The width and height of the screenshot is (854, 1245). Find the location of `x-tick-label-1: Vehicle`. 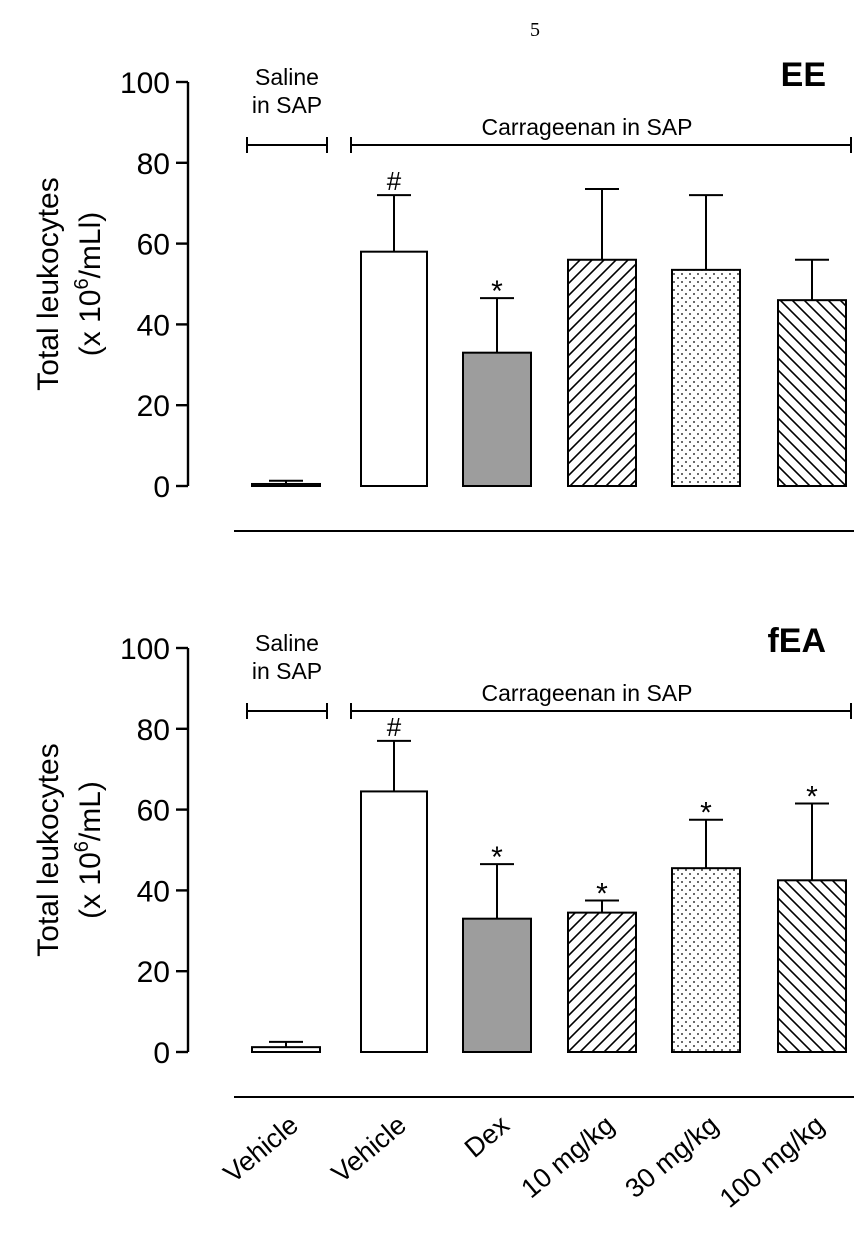

x-tick-label-1: Vehicle is located at coordinates (261, 1149).